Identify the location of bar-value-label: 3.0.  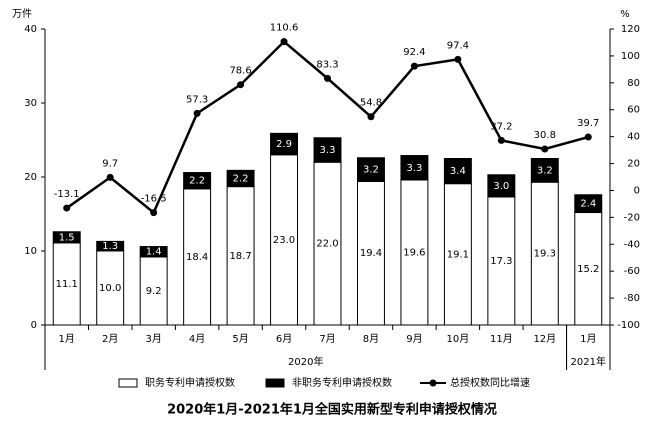
(501, 186).